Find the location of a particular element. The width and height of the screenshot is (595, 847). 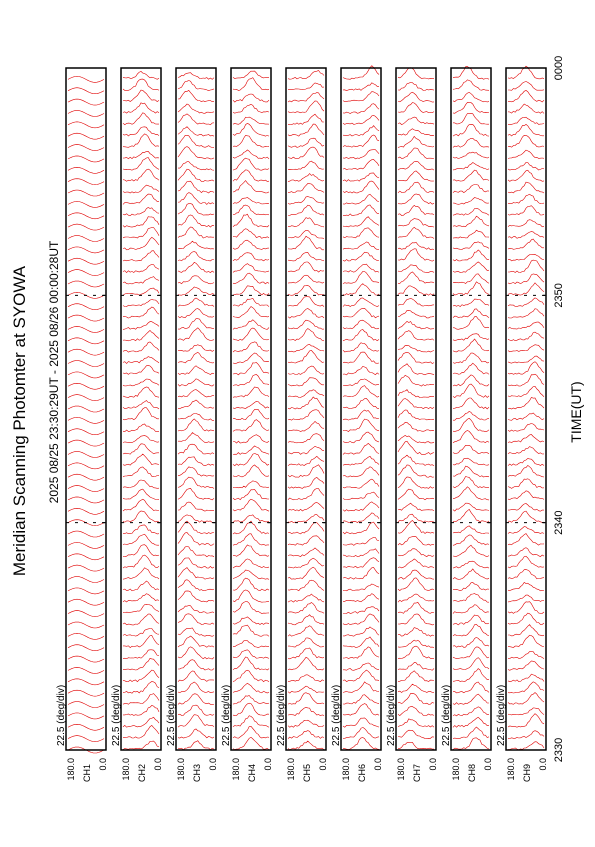

channel-label: CH8 is located at coordinates (472, 773).